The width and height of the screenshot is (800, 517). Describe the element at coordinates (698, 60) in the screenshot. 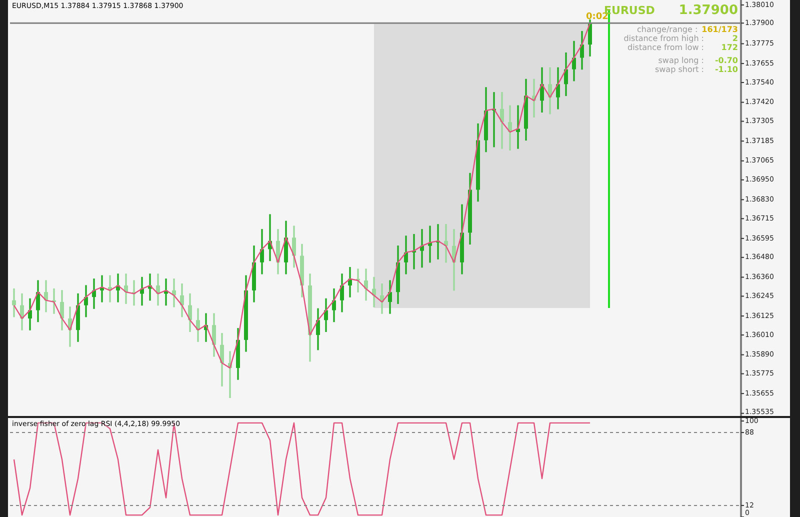

I see `text: swap long : -0.70` at that location.